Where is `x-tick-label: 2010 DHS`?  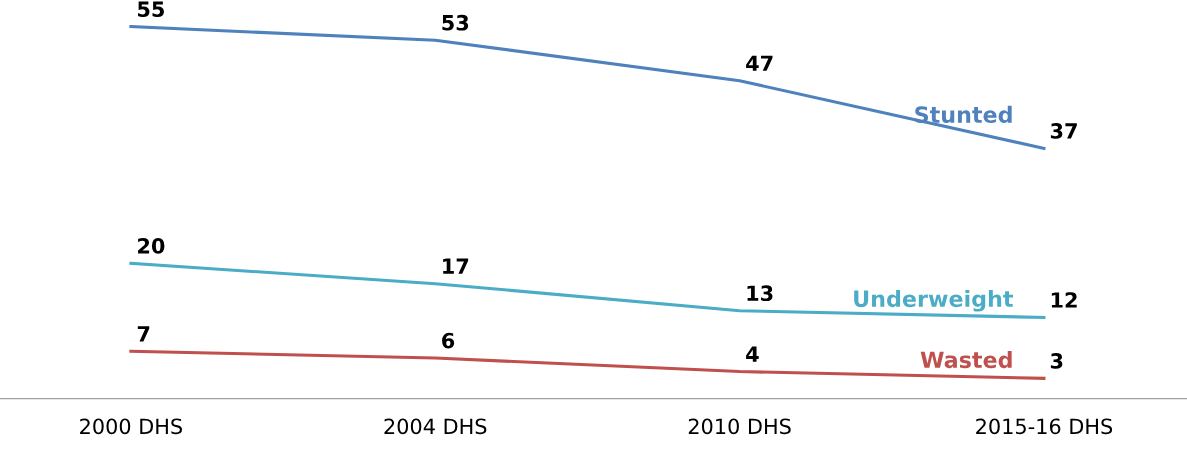
x-tick-label: 2010 DHS is located at coordinates (739, 426).